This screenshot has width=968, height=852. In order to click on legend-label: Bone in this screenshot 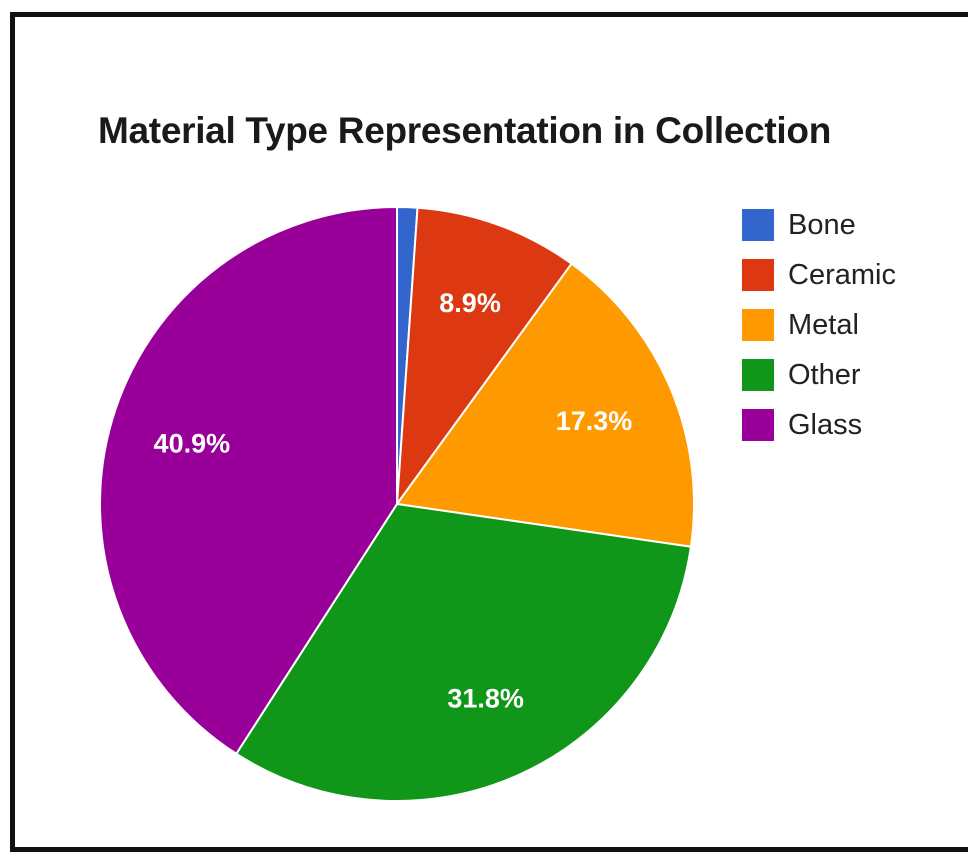, I will do `click(822, 225)`.